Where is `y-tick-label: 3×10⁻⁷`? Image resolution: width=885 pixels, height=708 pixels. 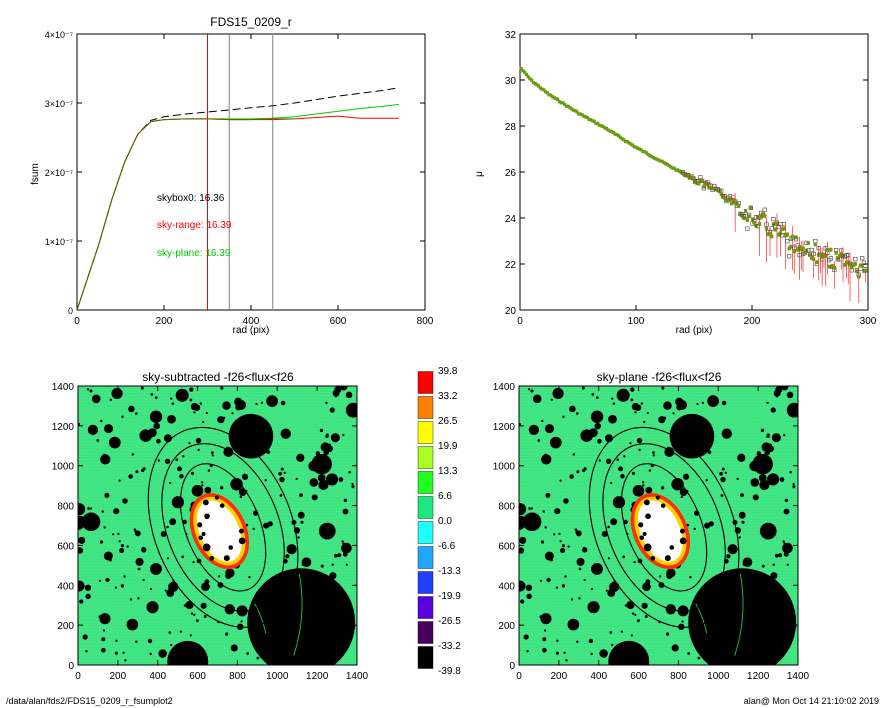
y-tick-label: 3×10⁻⁷ is located at coordinates (59, 104).